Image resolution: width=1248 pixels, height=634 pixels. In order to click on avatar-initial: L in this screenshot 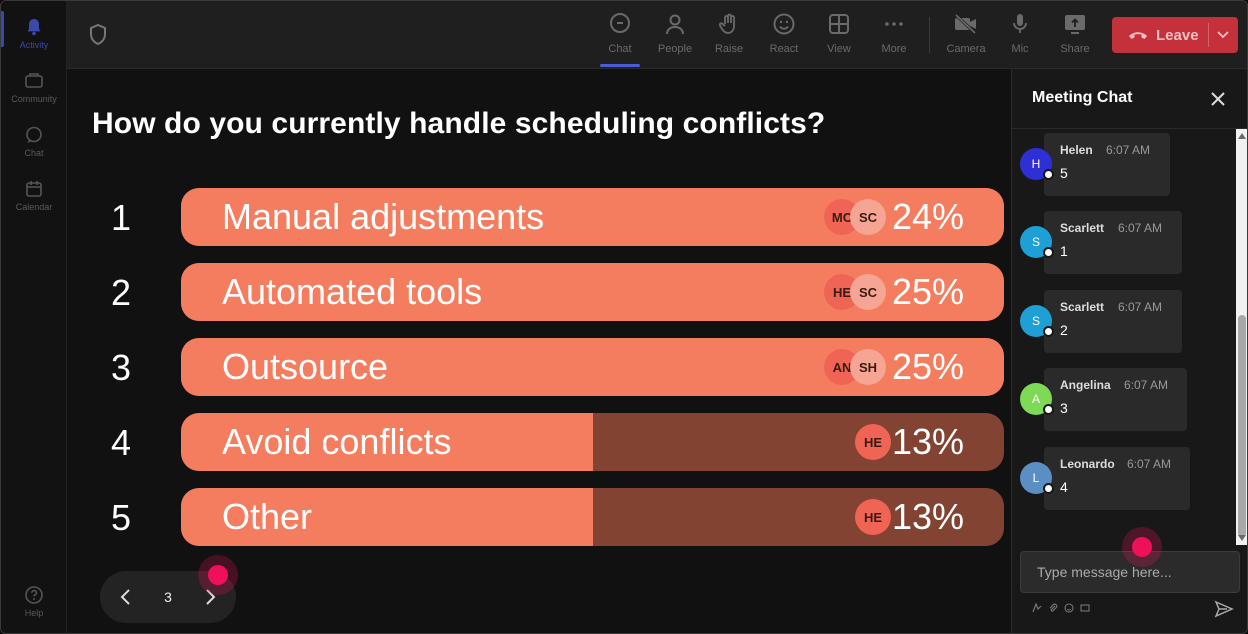, I will do `click(1036, 478)`.